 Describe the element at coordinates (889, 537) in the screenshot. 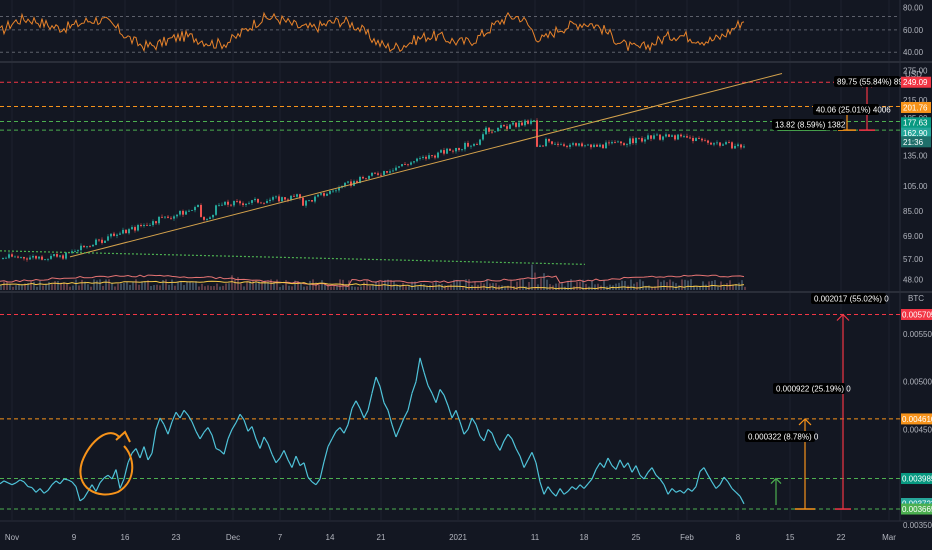

I see `x-tick-label: Mar` at that location.